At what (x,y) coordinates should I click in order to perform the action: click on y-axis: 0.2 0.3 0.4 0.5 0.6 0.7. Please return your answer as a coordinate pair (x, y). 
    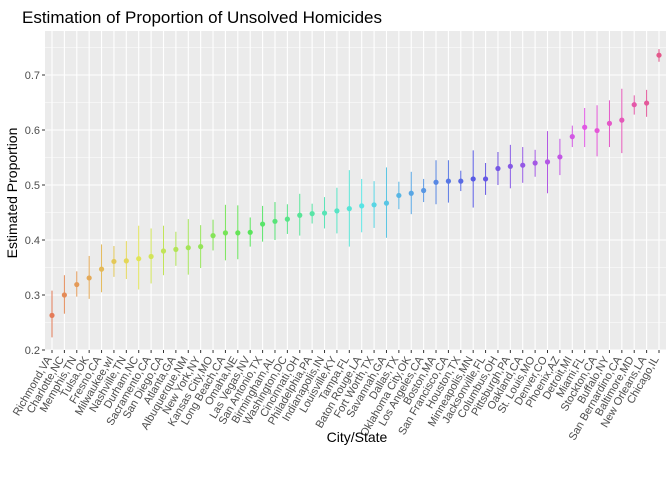
    Looking at the image, I should click on (35, 213).